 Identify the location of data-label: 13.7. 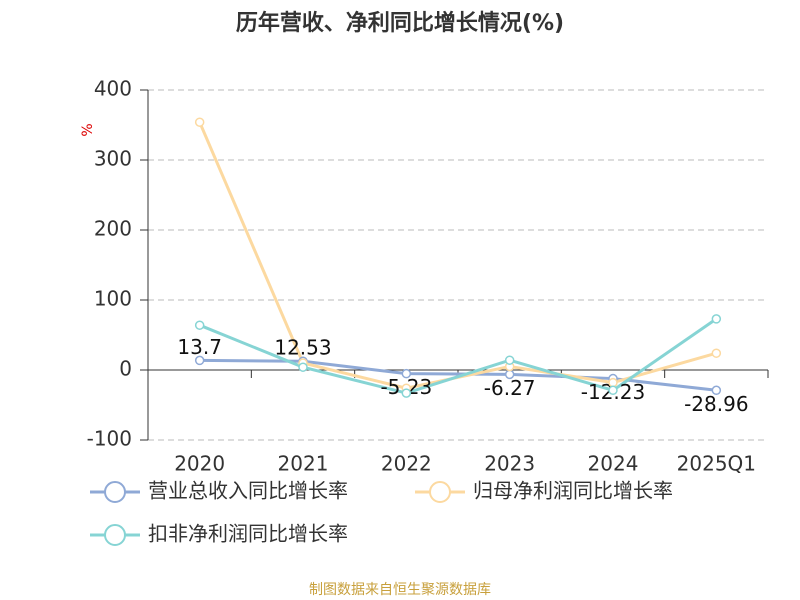
(199, 347).